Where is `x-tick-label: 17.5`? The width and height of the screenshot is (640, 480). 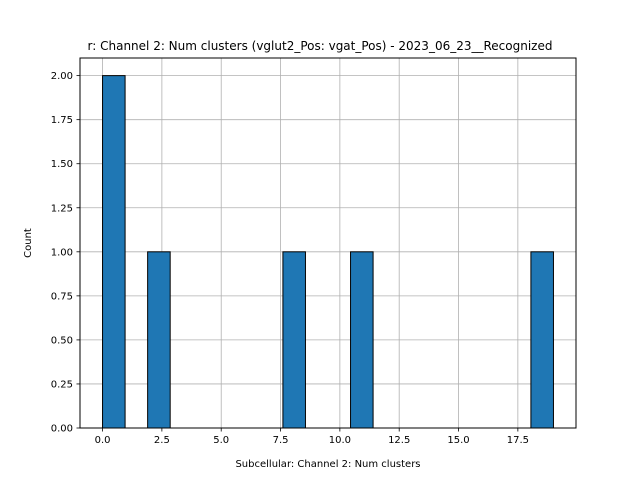
x-tick-label: 17.5 is located at coordinates (518, 440).